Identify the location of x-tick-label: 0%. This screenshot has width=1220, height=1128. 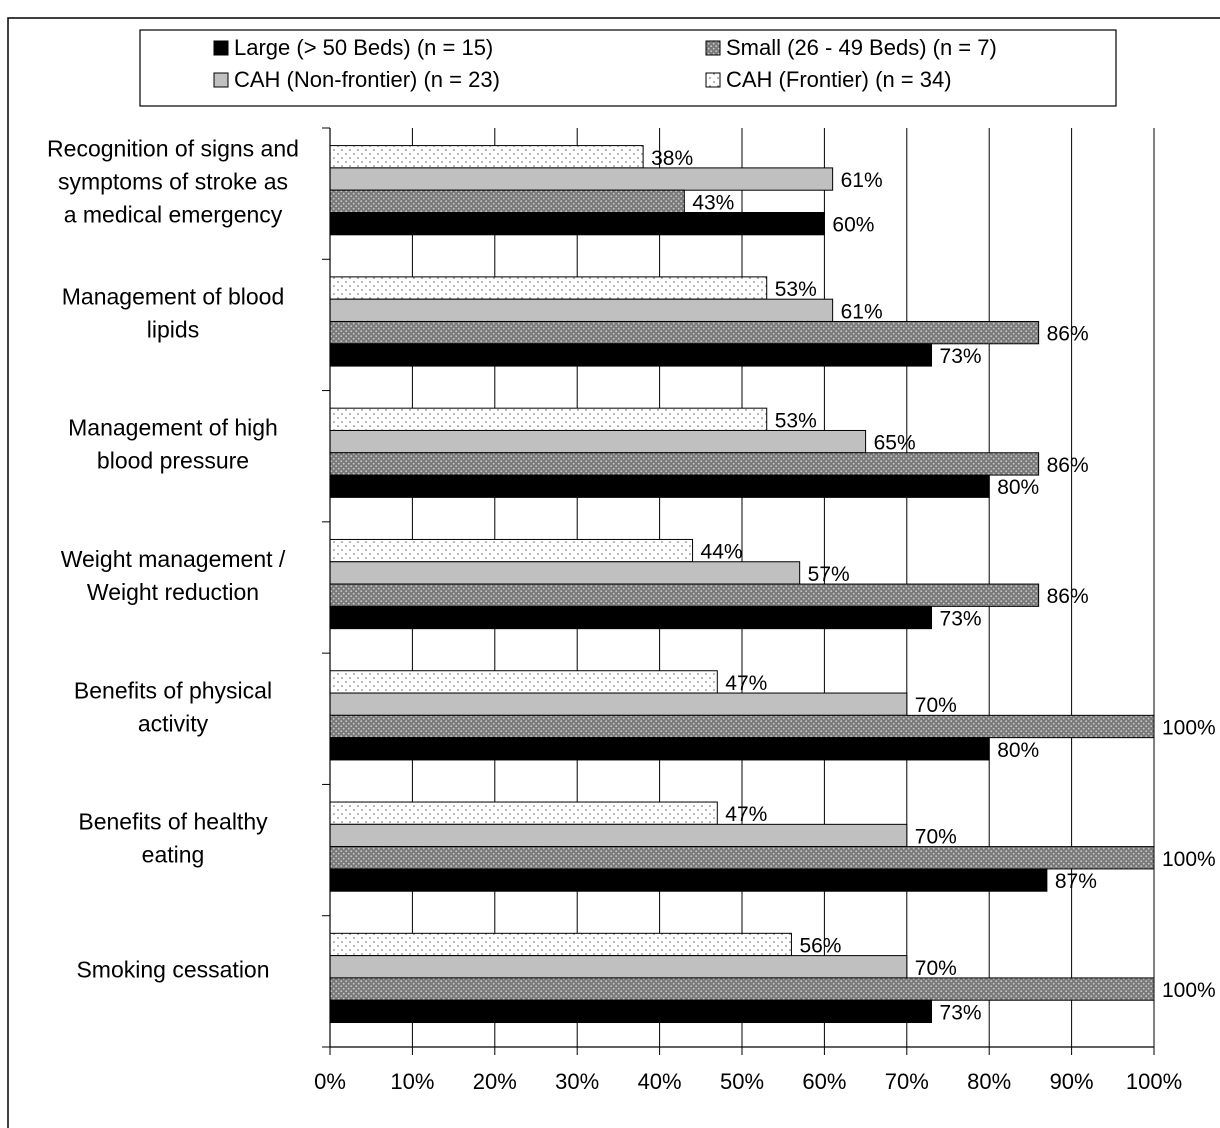
(330, 1081).